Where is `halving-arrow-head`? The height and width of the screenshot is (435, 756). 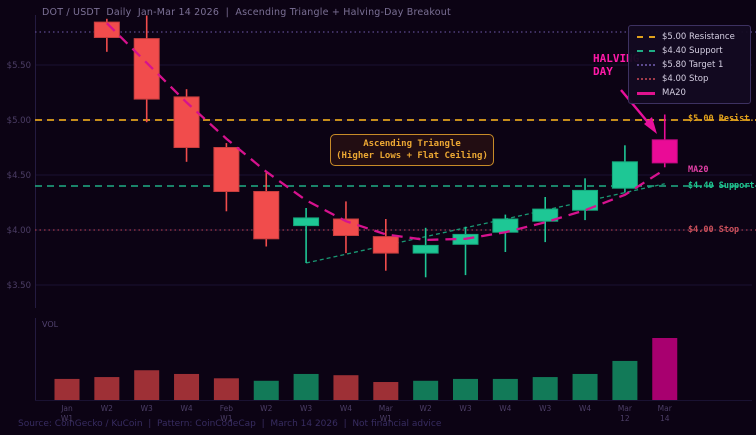
halving-arrow-head is located at coordinates (650, 125).